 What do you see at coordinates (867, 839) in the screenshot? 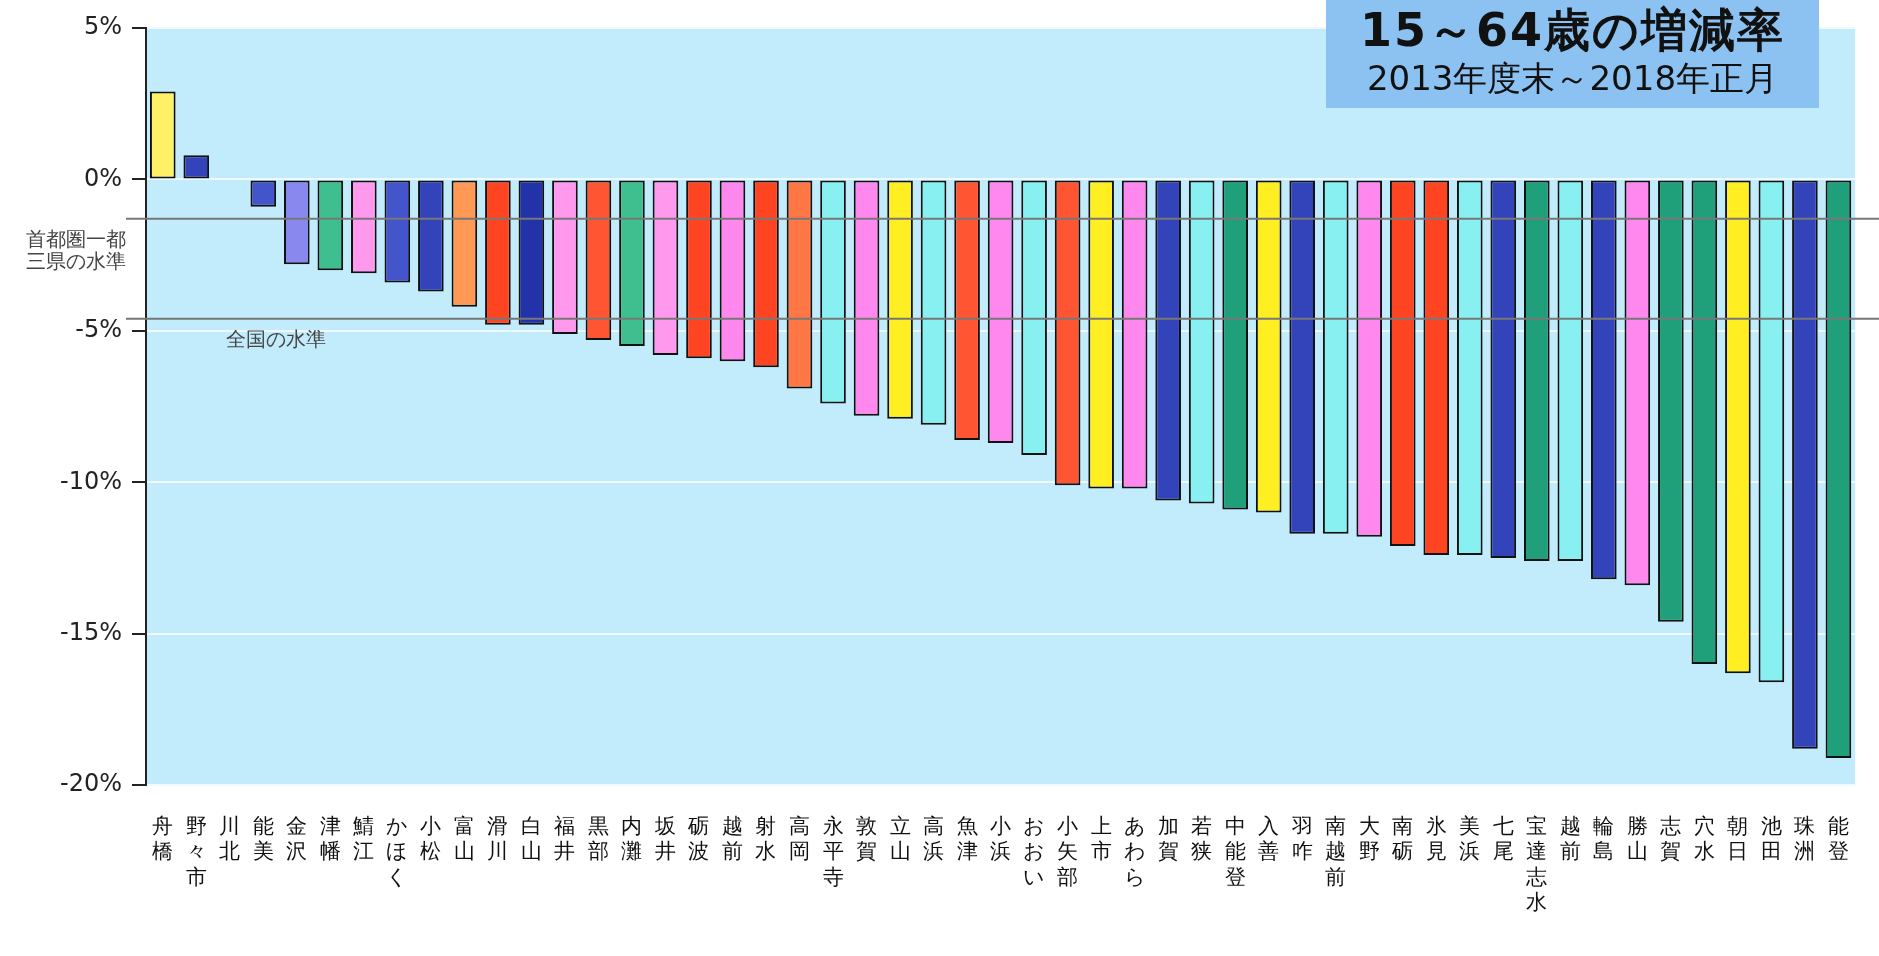
I see `x-tick-label: 敦賀` at bounding box center [867, 839].